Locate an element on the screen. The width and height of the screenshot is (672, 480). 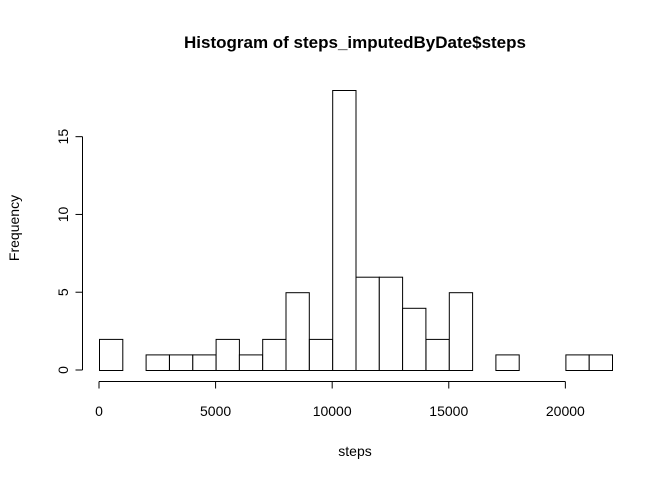
x-tick-label: 10000 is located at coordinates (332, 411).